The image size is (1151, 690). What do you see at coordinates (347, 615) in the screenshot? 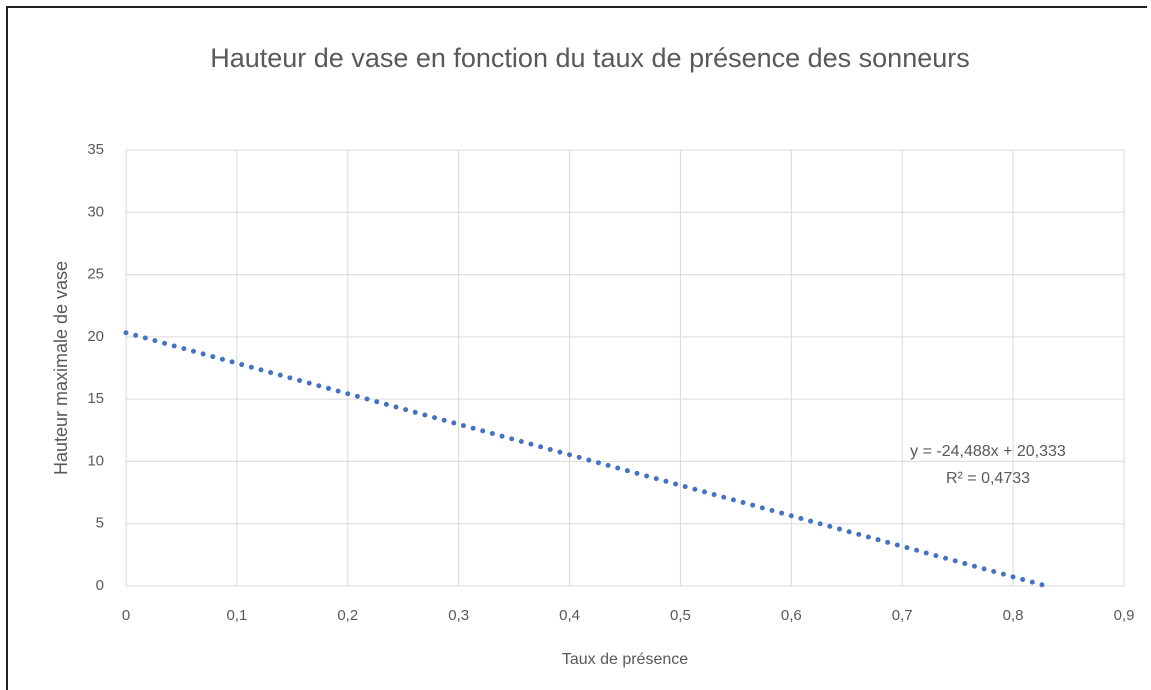
I see `x-tick-label: 0,2` at bounding box center [347, 615].